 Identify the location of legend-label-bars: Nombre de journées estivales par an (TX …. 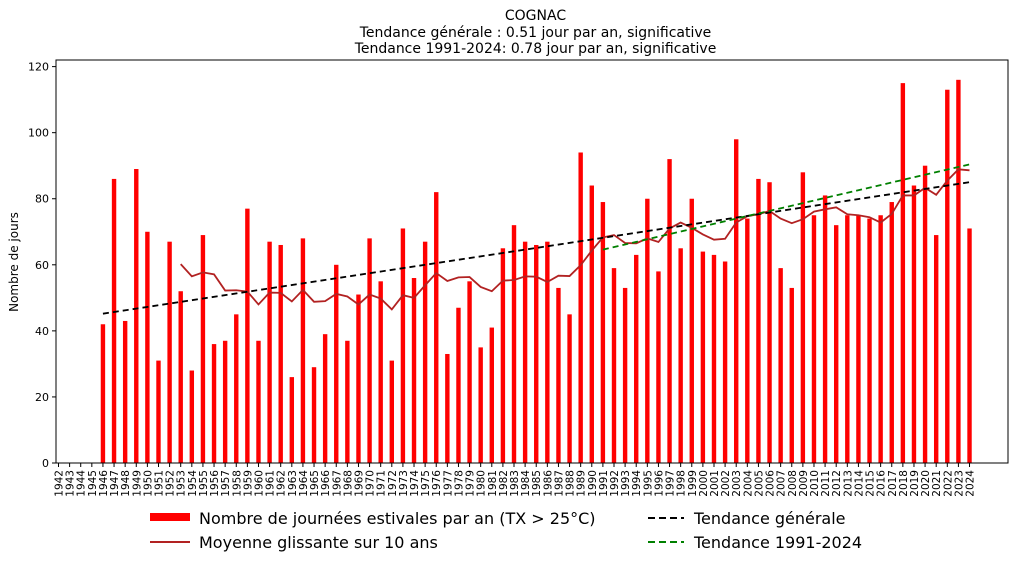
(397, 518).